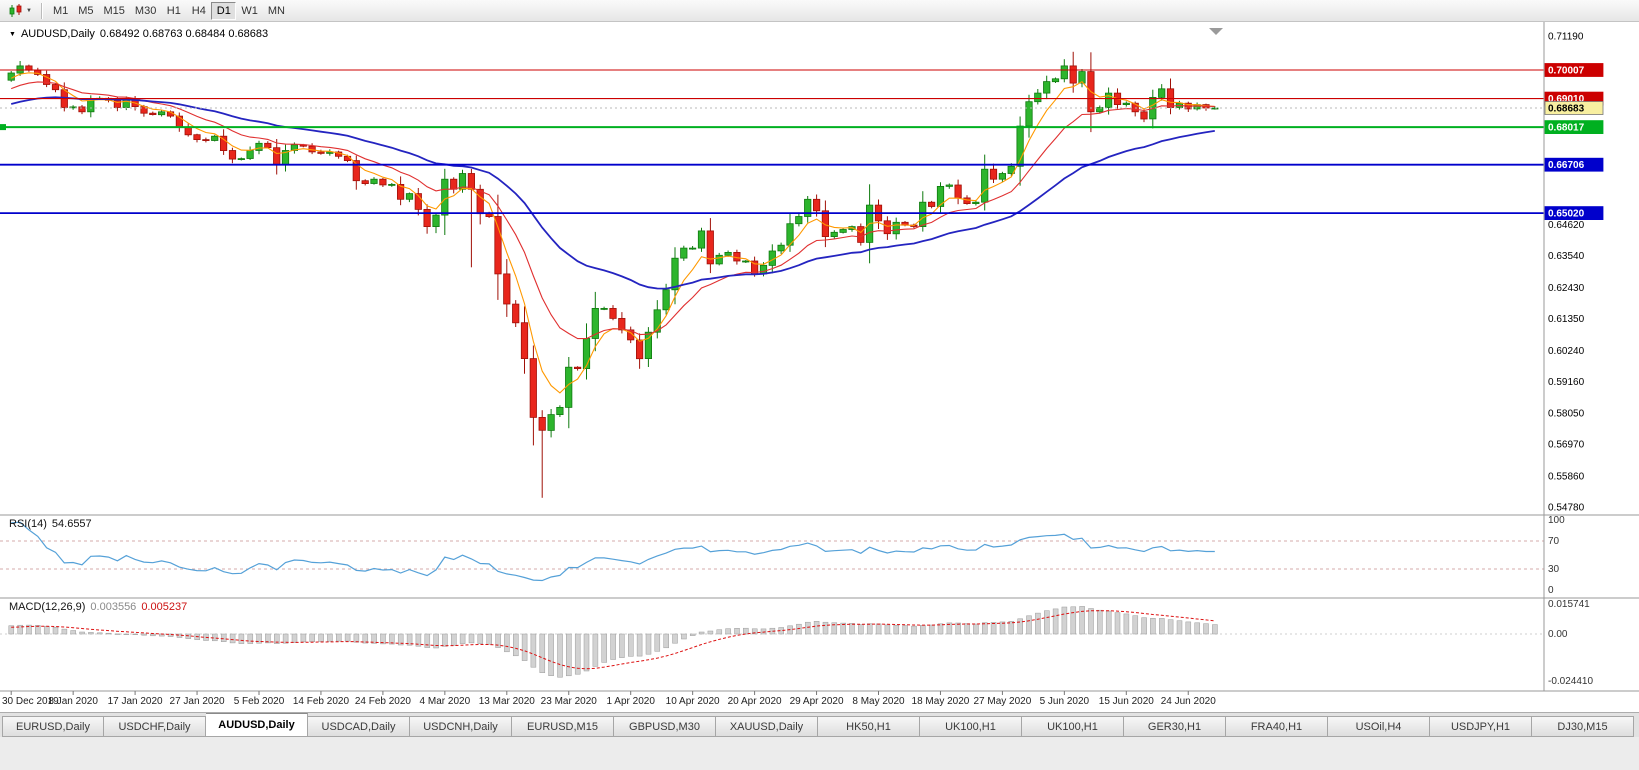 This screenshot has width=1639, height=770. I want to click on chart-tab-DJ30-M15: DJ30,M15, so click(1583, 726).